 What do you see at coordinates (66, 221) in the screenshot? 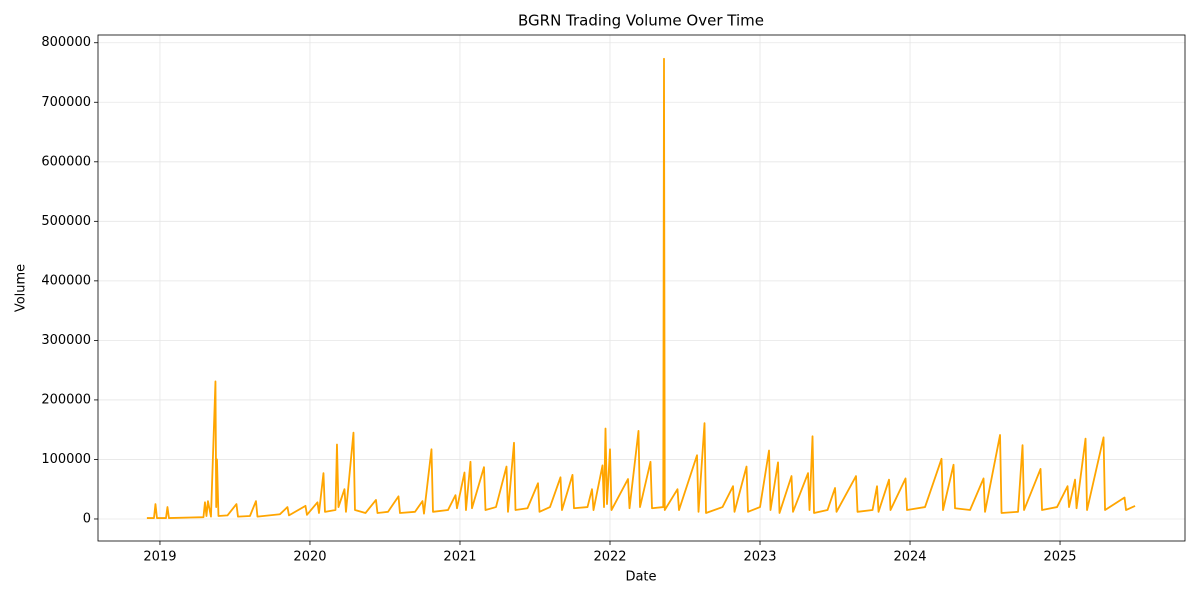
I see `y-tick-label: 500000` at bounding box center [66, 221].